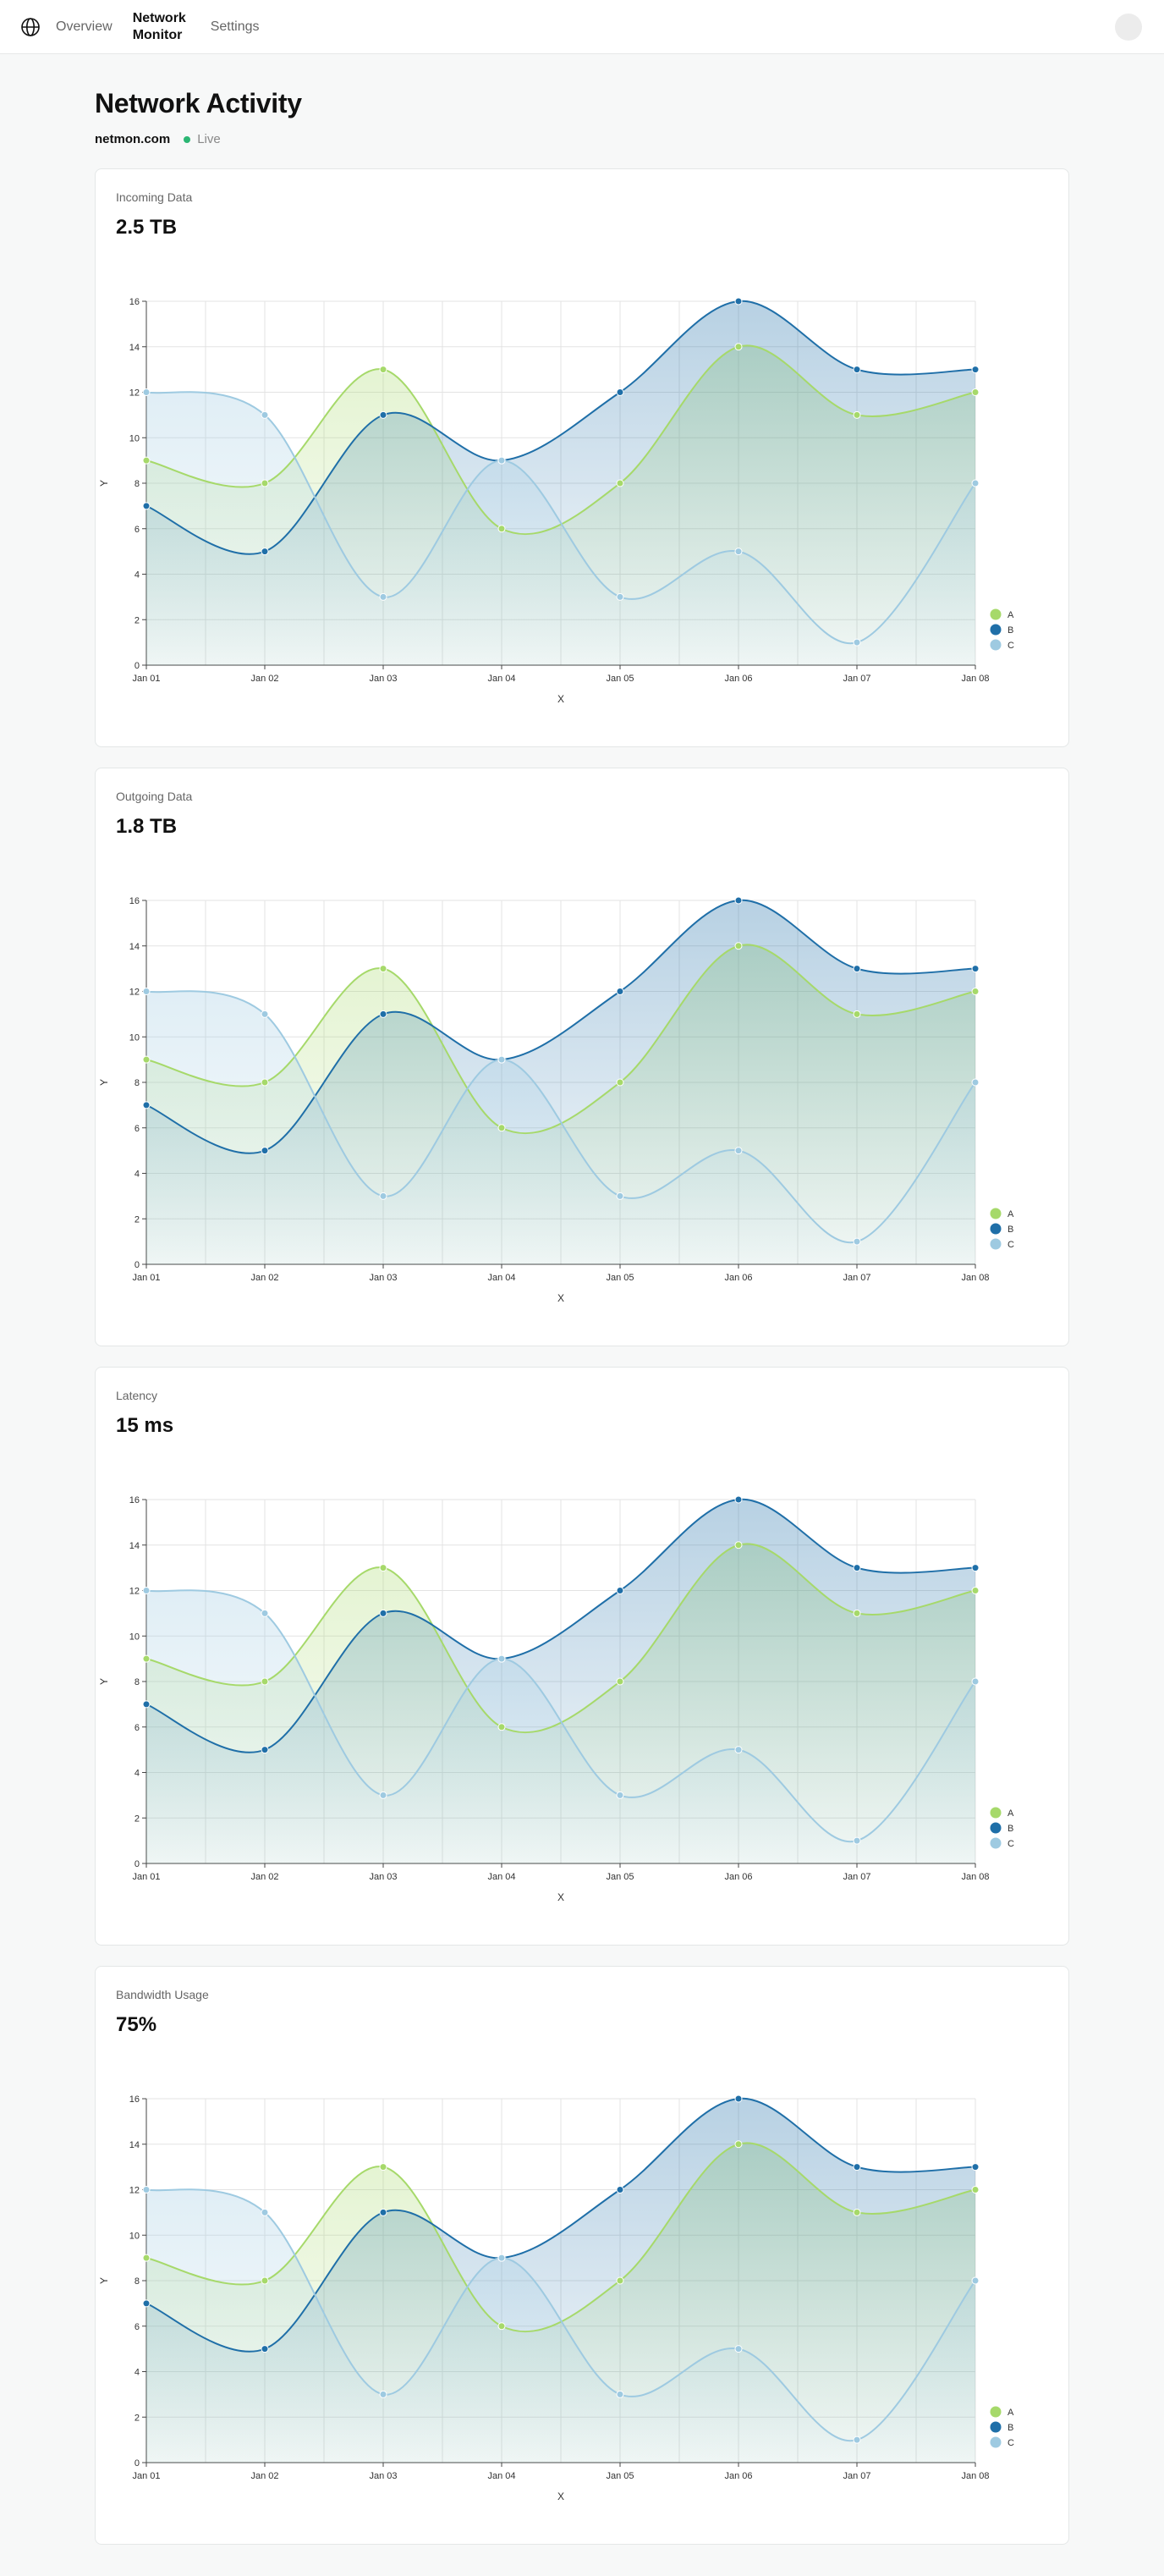 The image size is (1164, 2576). What do you see at coordinates (1011, 1245) in the screenshot?
I see `legend-label-c: C` at bounding box center [1011, 1245].